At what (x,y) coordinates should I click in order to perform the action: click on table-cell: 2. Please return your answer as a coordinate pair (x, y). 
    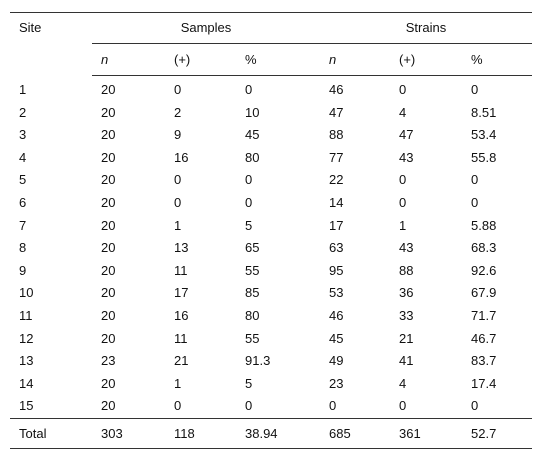
    Looking at the image, I should click on (178, 112).